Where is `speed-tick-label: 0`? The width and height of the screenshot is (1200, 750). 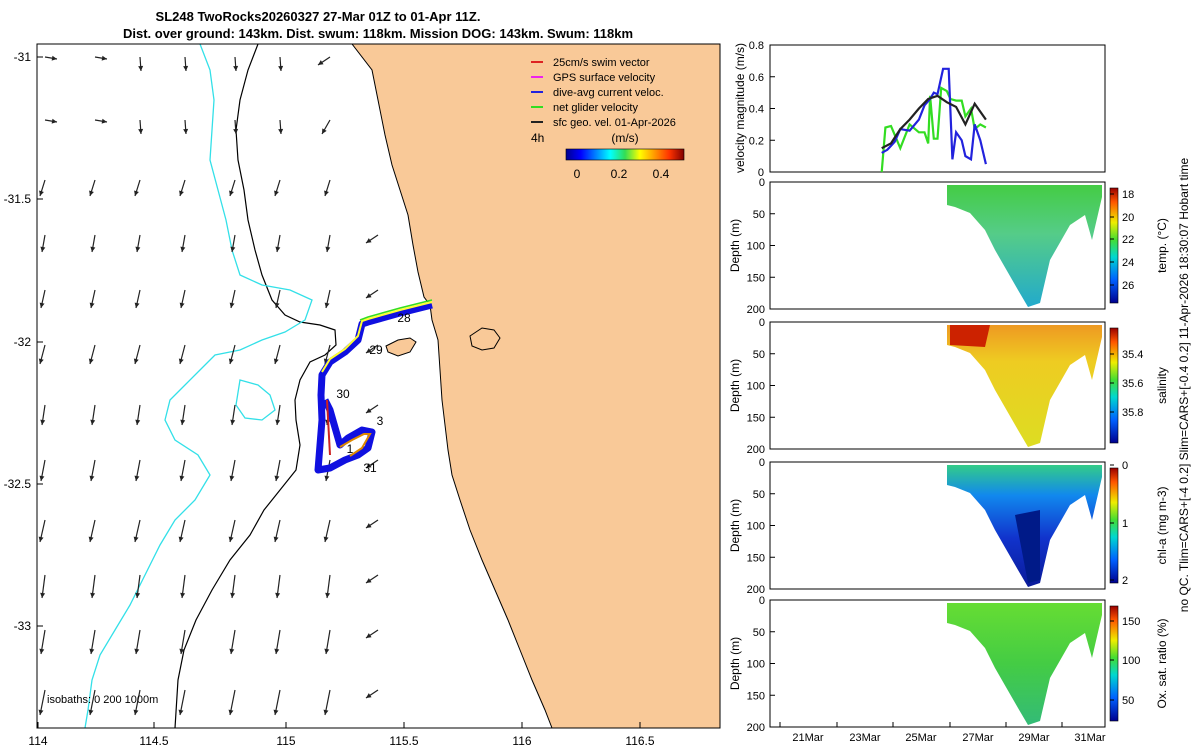
speed-tick-label: 0 is located at coordinates (577, 174).